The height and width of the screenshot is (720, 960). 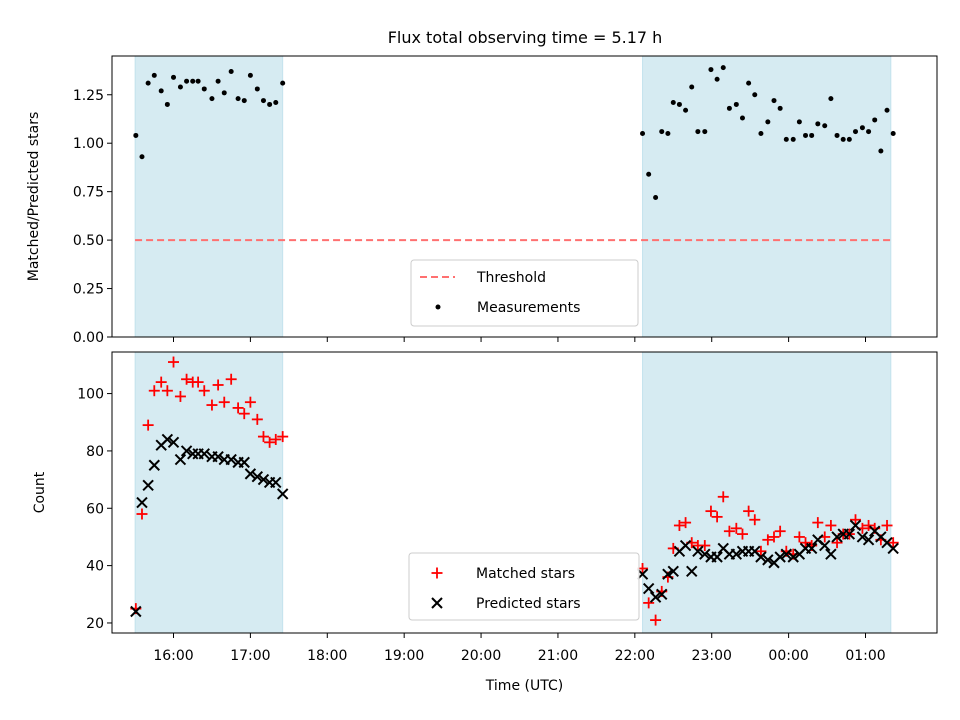 What do you see at coordinates (95, 452) in the screenshot?
I see `count-y-tick-label: 80` at bounding box center [95, 452].